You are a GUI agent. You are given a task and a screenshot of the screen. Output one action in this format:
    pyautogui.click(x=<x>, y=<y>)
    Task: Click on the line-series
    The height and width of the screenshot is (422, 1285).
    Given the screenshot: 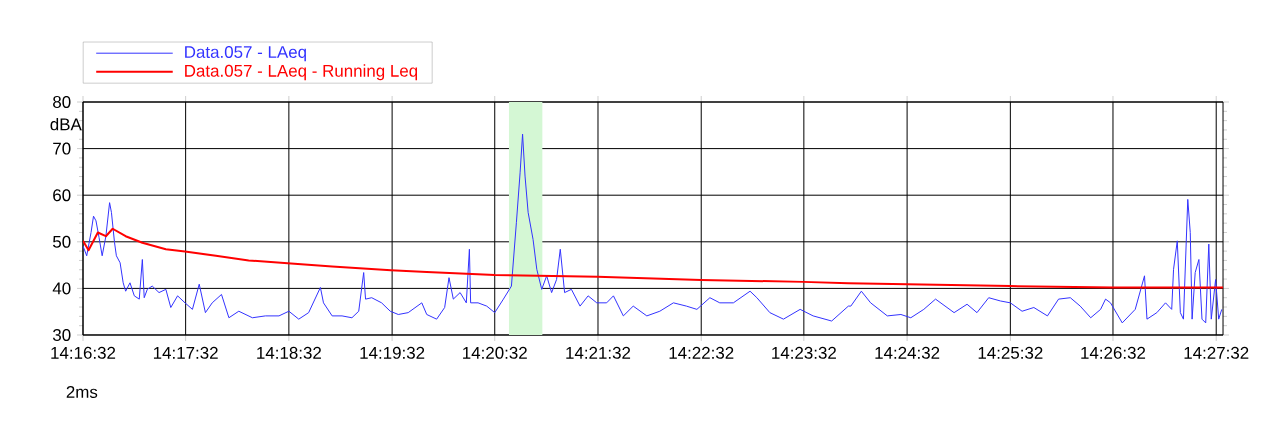 What is the action you would take?
    pyautogui.click(x=653, y=258)
    